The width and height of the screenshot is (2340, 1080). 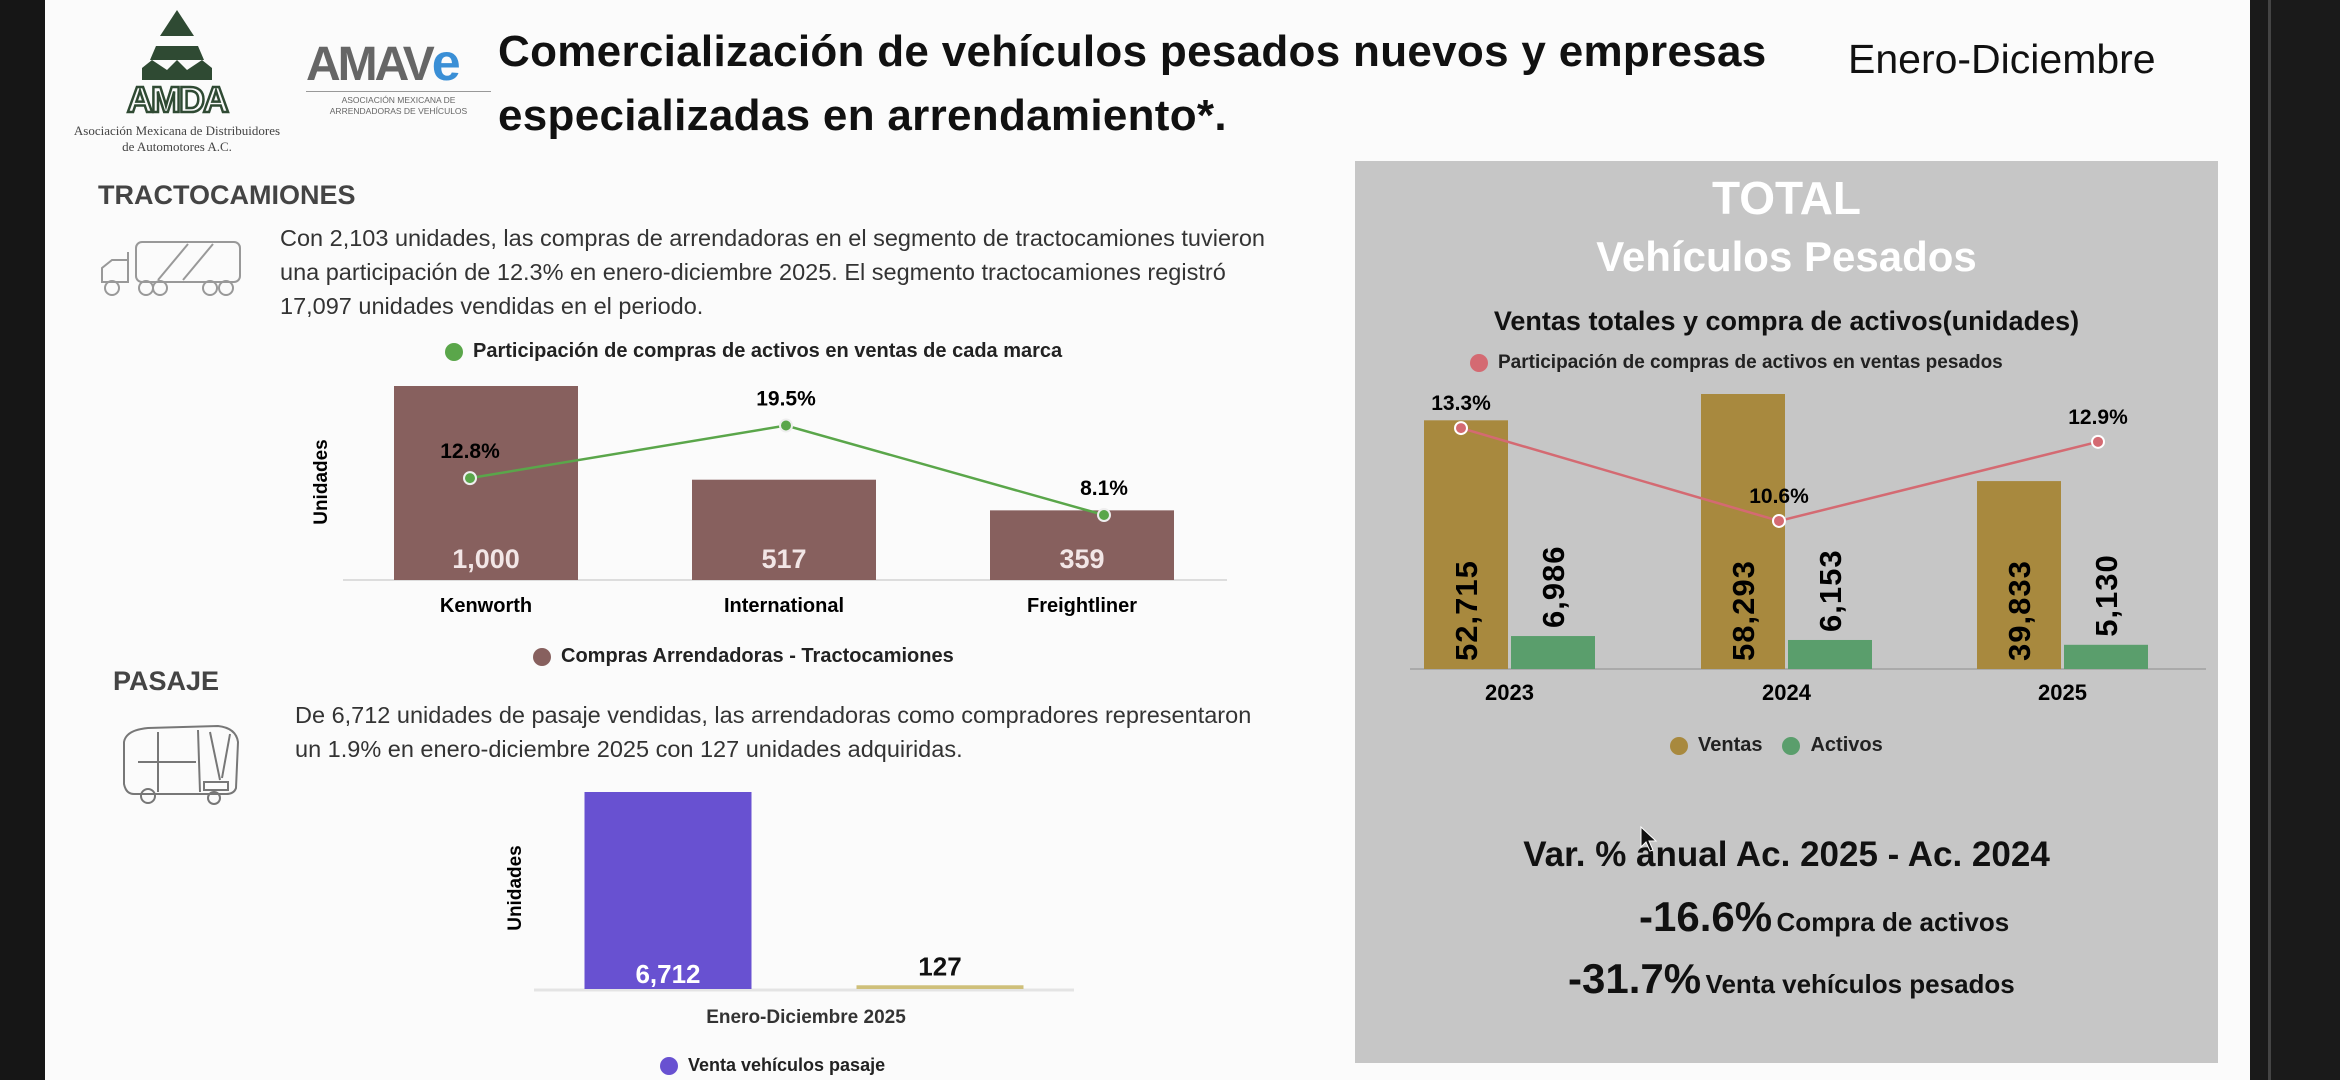 What do you see at coordinates (786, 399) in the screenshot?
I see `line-value-label: 19.5%` at bounding box center [786, 399].